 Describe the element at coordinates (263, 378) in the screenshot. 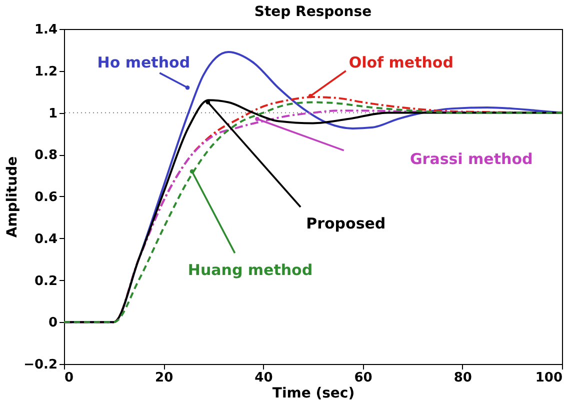

I see `x-tick-label: 40` at that location.